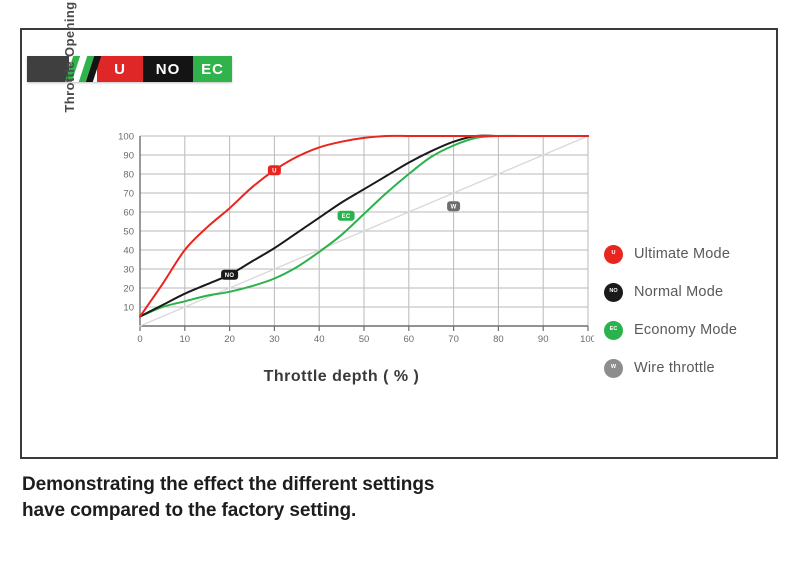  I want to click on svg-text: W, so click(454, 208).